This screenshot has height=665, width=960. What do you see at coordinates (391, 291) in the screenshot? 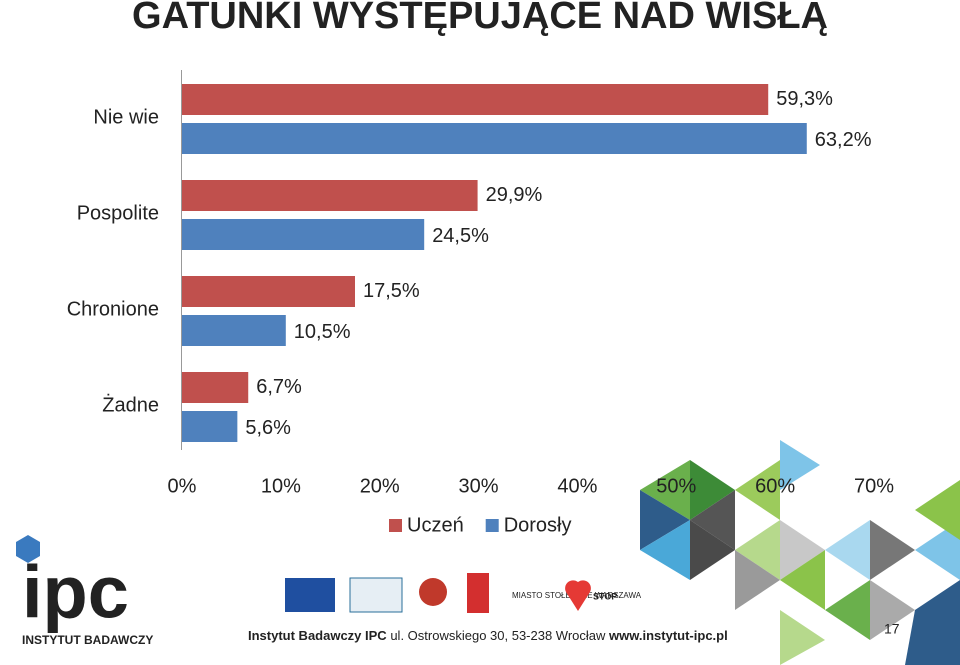
I see `value-label: 17,5%` at bounding box center [391, 291].